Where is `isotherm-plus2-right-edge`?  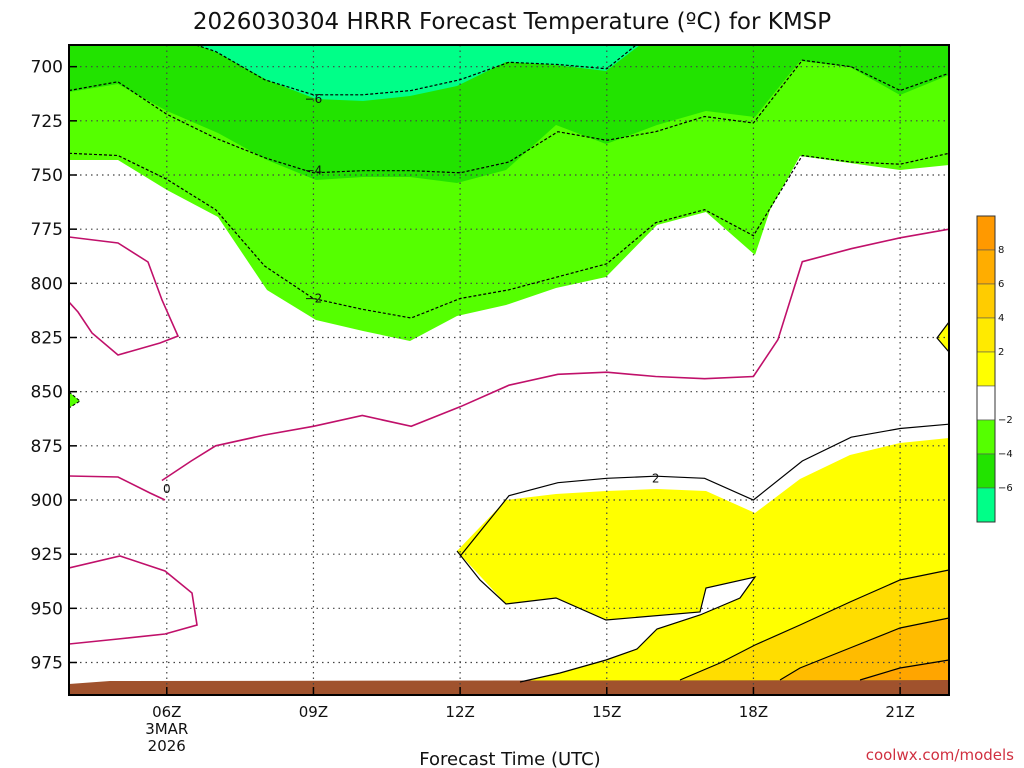
isotherm-plus2-right-edge is located at coordinates (942, 337).